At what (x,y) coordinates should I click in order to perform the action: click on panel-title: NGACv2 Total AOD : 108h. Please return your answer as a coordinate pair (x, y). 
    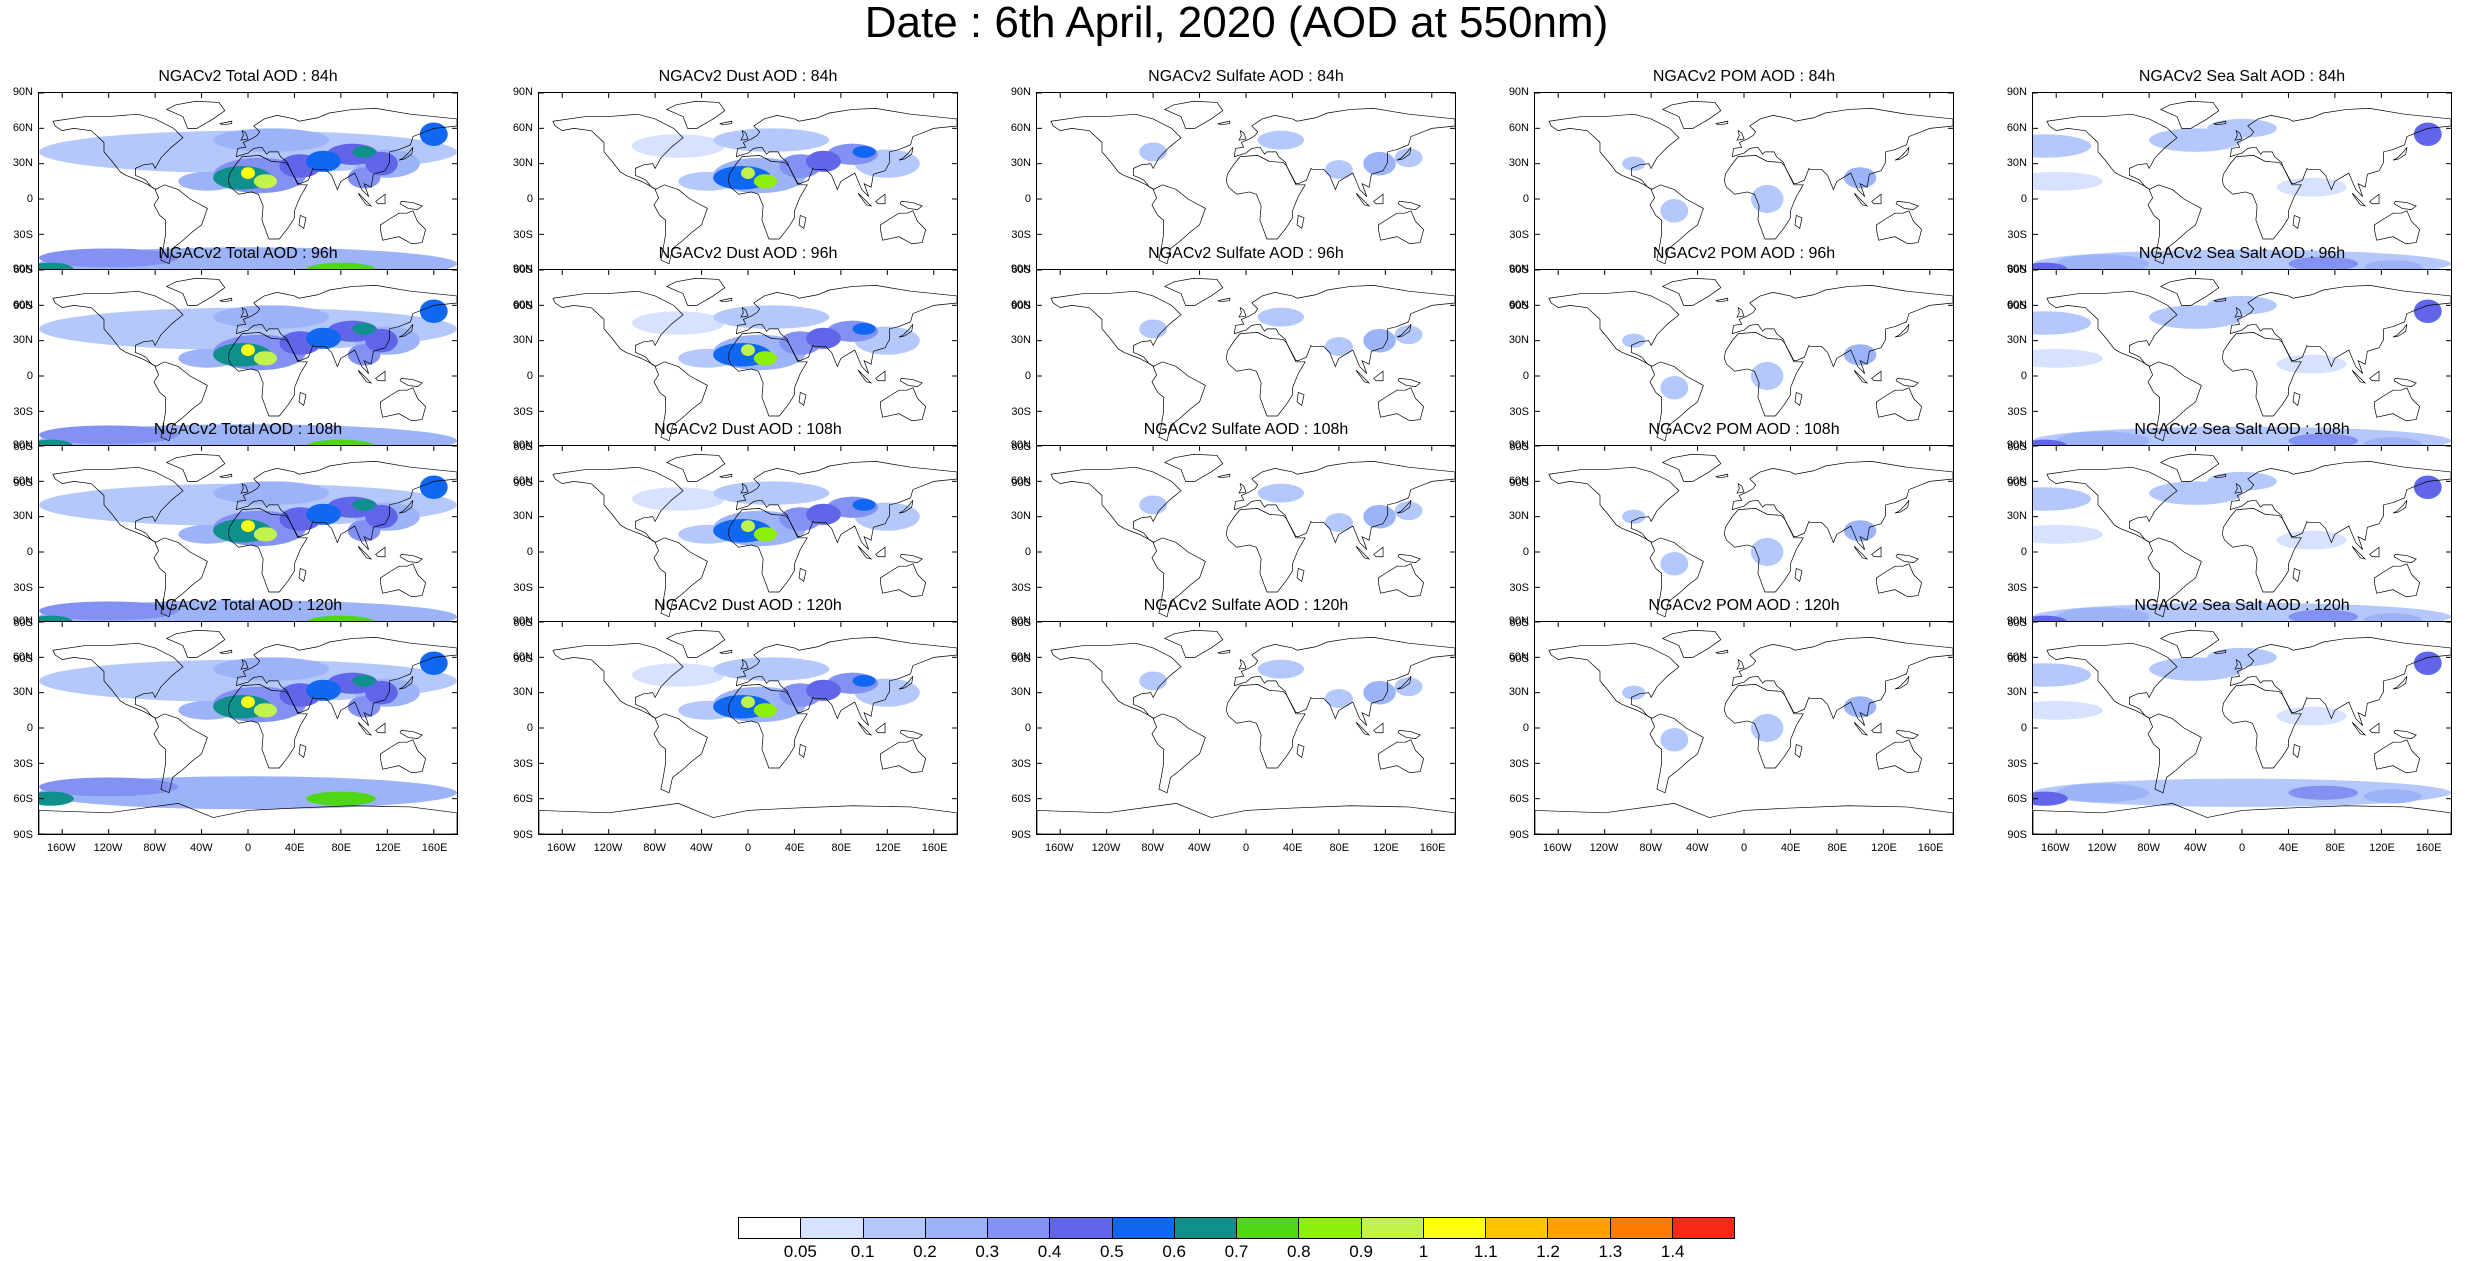
    Looking at the image, I should click on (248, 429).